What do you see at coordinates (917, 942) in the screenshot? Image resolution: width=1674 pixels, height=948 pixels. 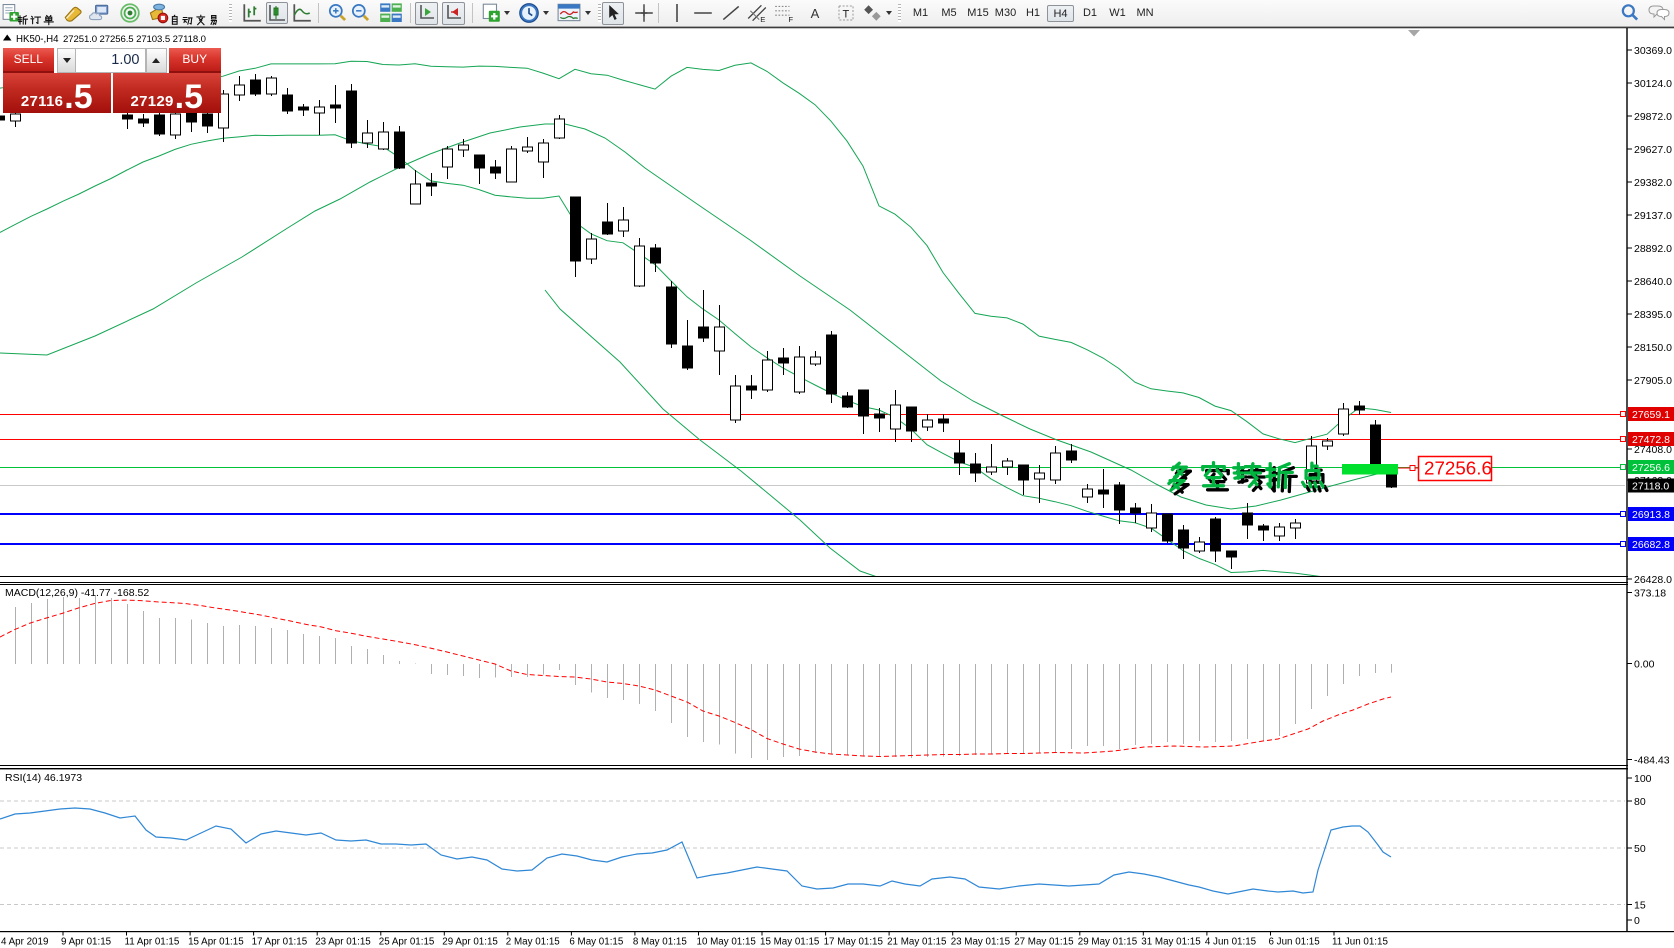 I see `svg-text: 21 May 01:15` at bounding box center [917, 942].